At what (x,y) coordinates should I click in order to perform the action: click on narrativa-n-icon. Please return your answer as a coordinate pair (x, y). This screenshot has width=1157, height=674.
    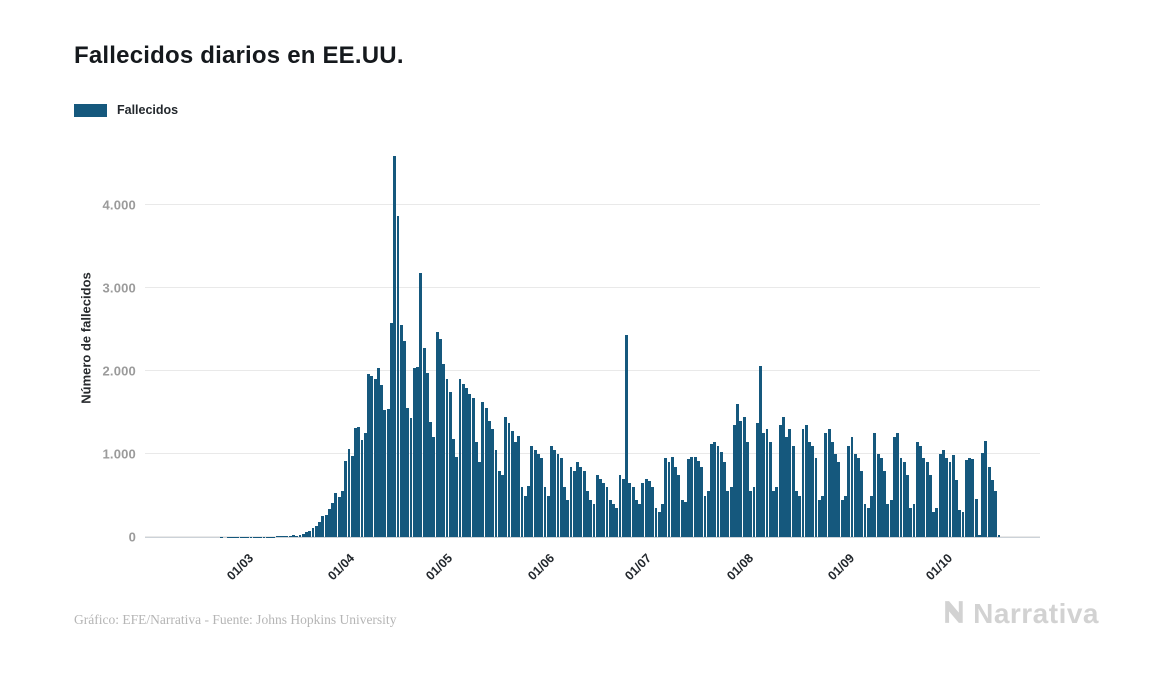
    Looking at the image, I should click on (956, 614).